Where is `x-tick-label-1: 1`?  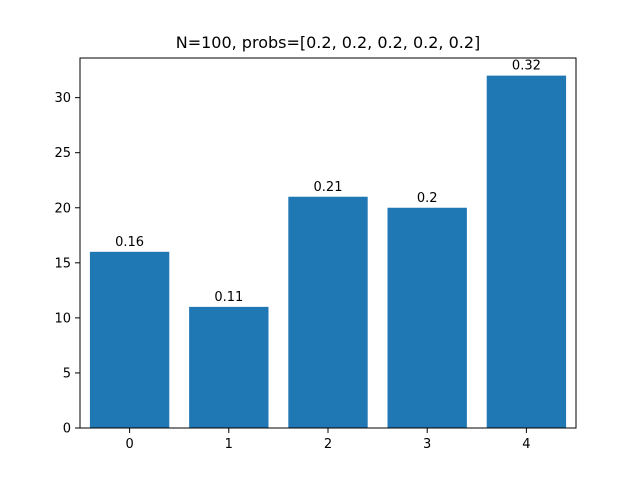
x-tick-label-1: 1 is located at coordinates (229, 444).